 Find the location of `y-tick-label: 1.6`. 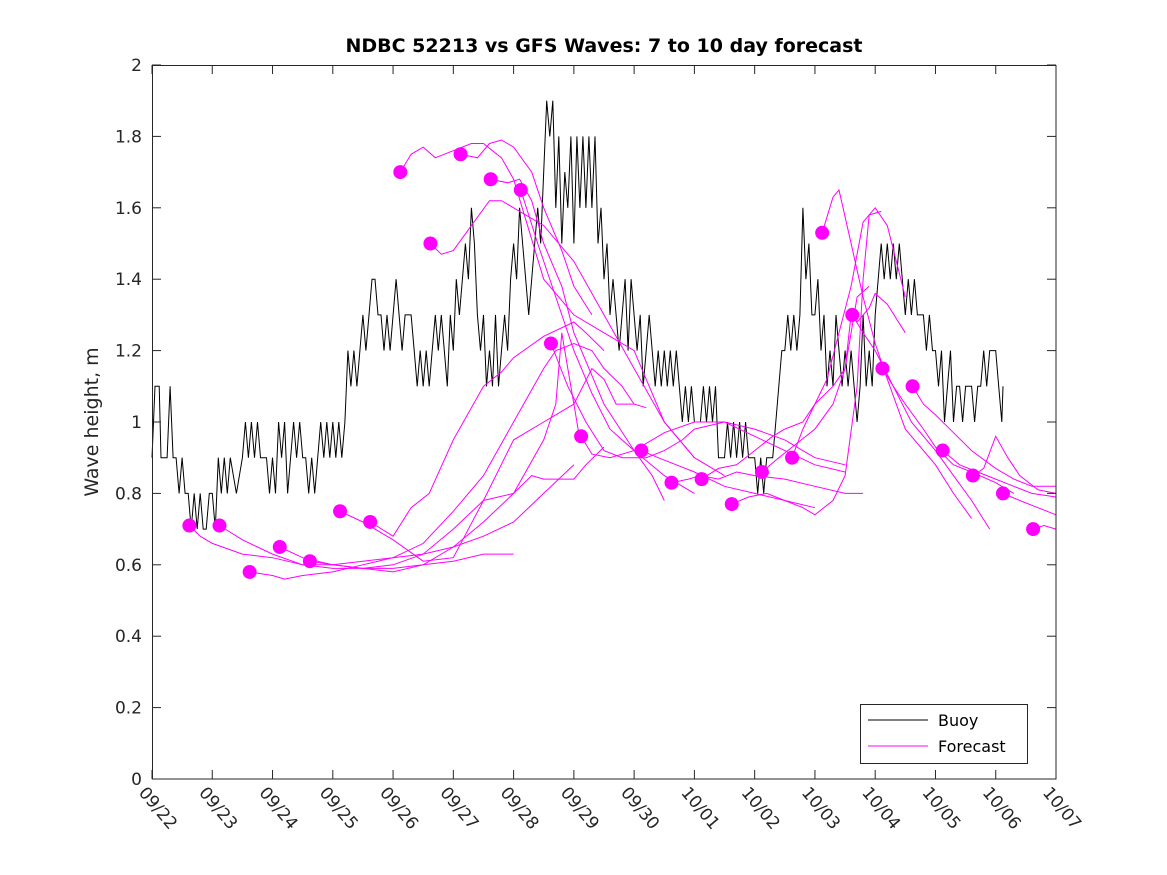

y-tick-label: 1.6 is located at coordinates (128, 209).